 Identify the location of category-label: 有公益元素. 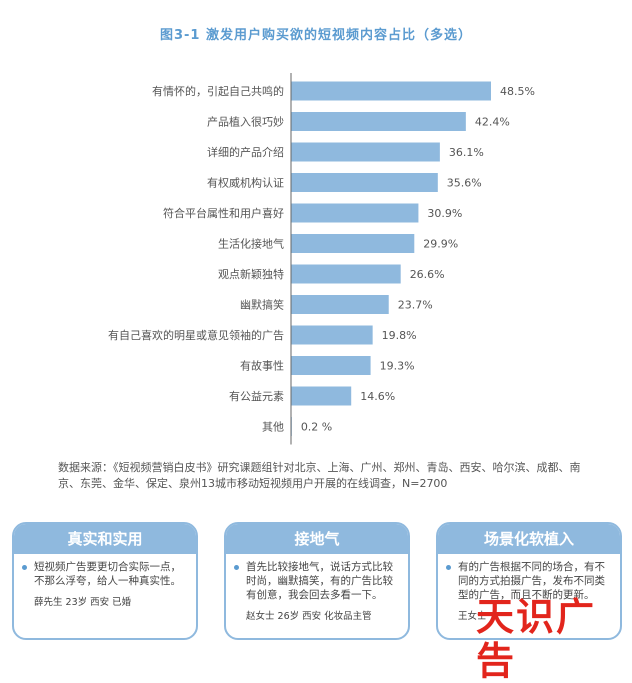
(256, 396).